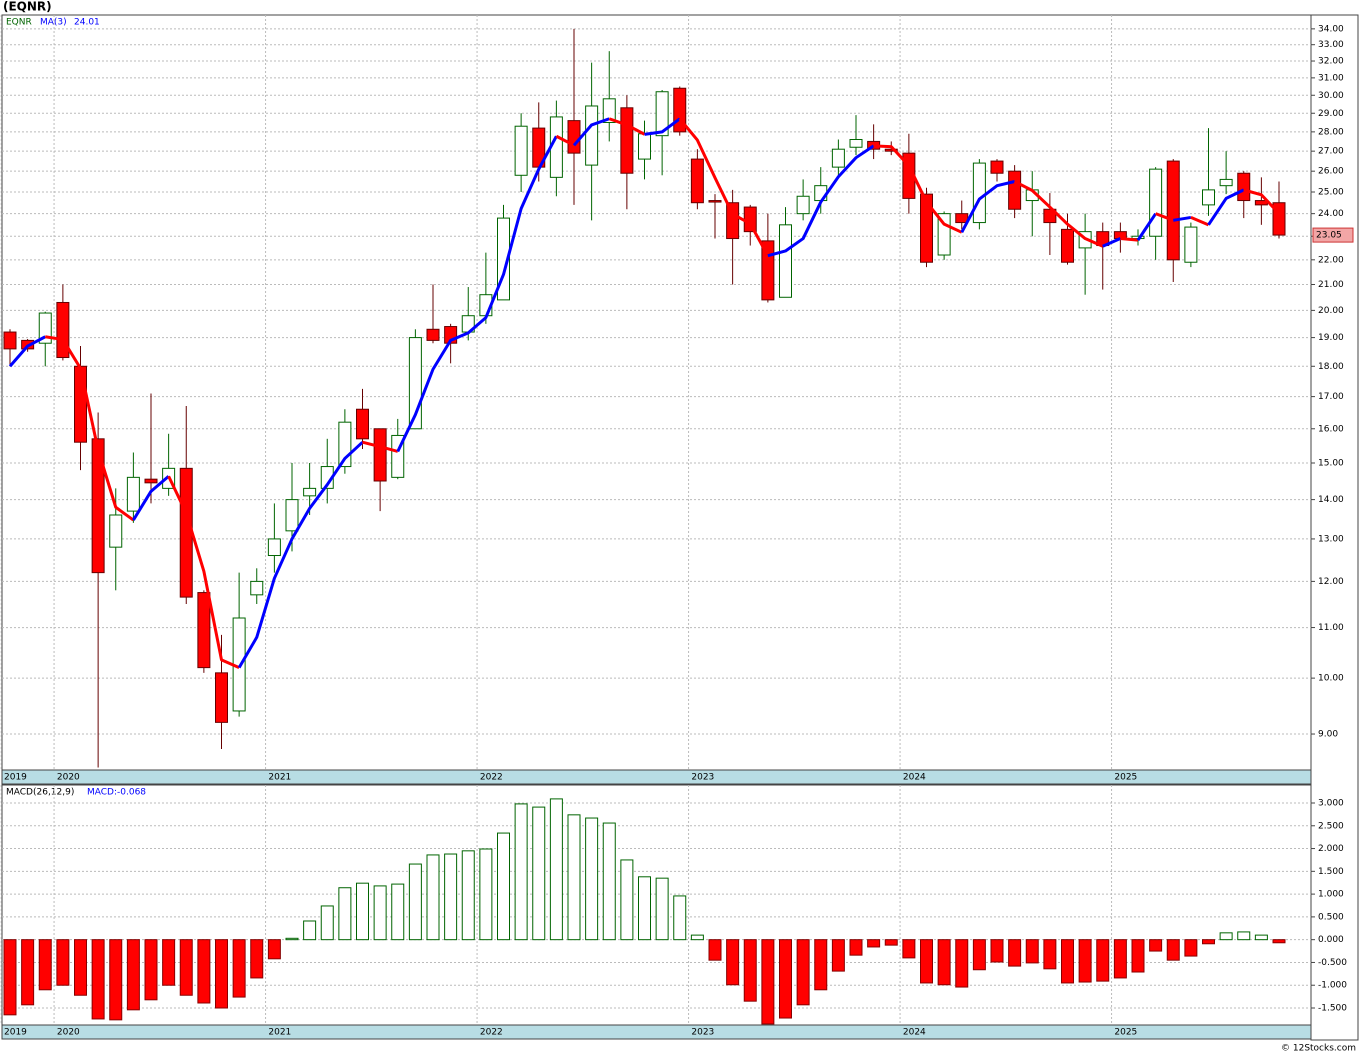 The image size is (1360, 1056). Describe the element at coordinates (19, 23) in the screenshot. I see `legend-ticker: EQNR` at that location.